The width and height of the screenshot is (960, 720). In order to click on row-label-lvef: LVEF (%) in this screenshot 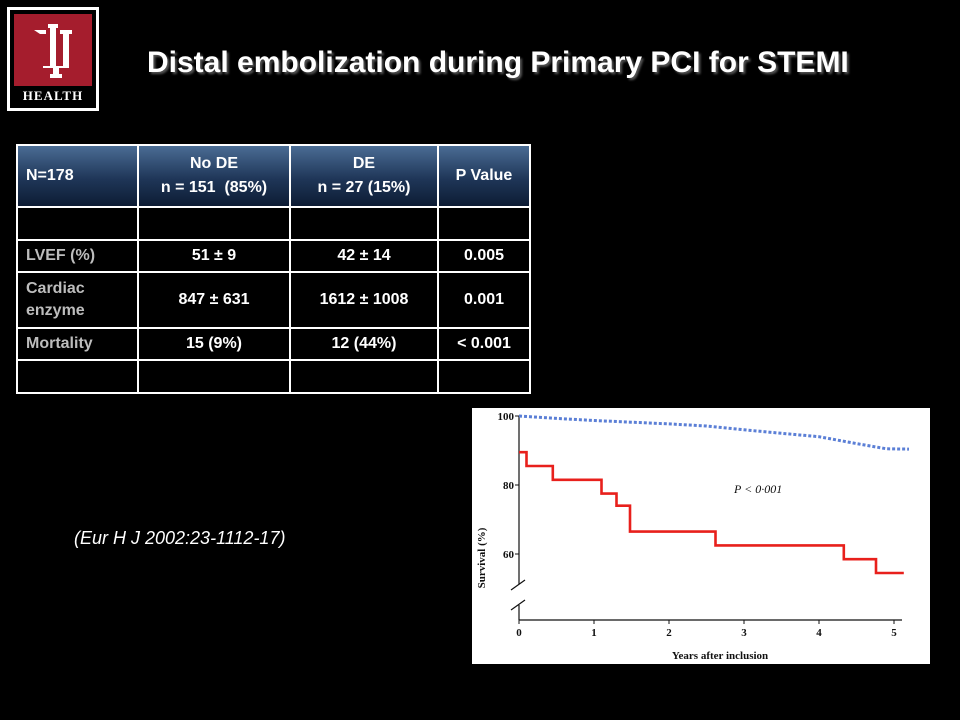, I will do `click(77, 256)`.